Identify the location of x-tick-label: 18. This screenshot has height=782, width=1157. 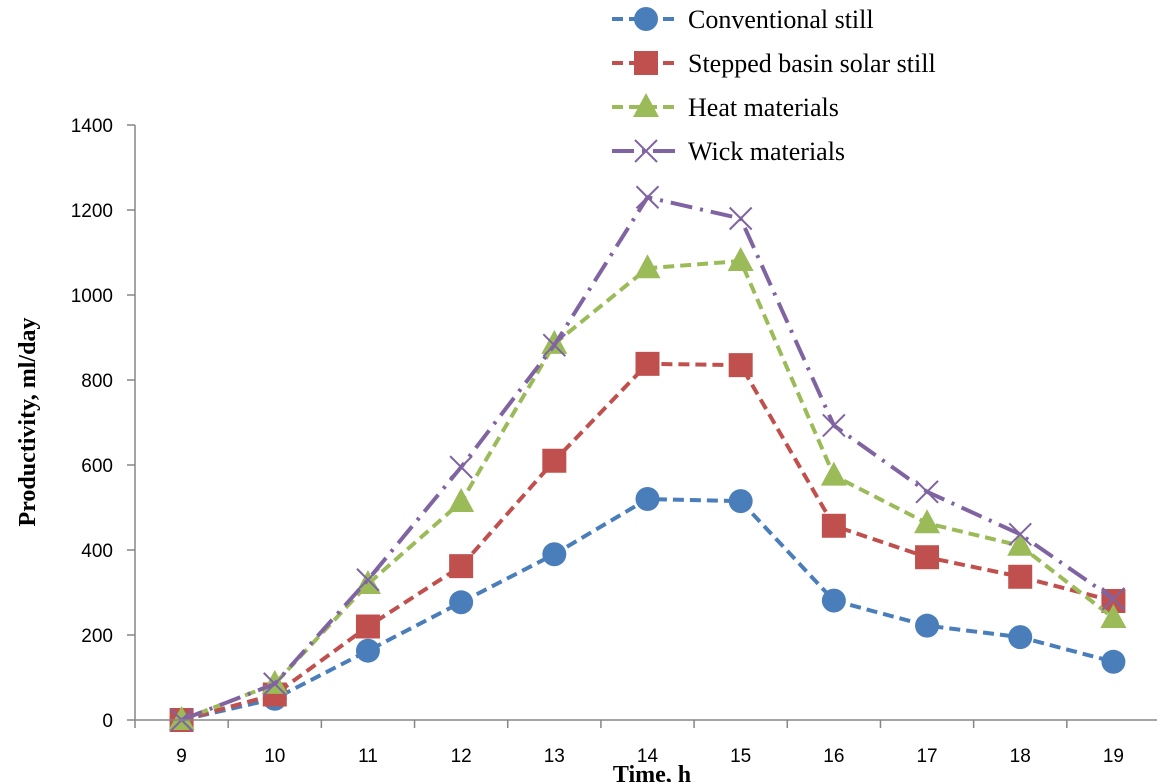
(1020, 756).